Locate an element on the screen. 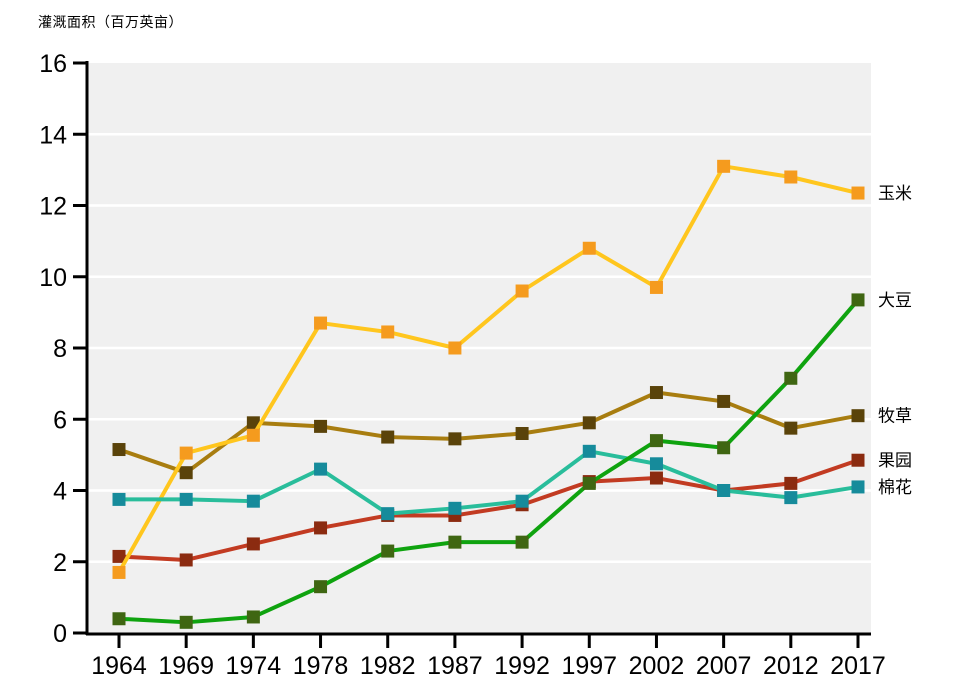 Image resolution: width=956 pixels, height=696 pixels. x-tick-label: 2007 is located at coordinates (724, 666).